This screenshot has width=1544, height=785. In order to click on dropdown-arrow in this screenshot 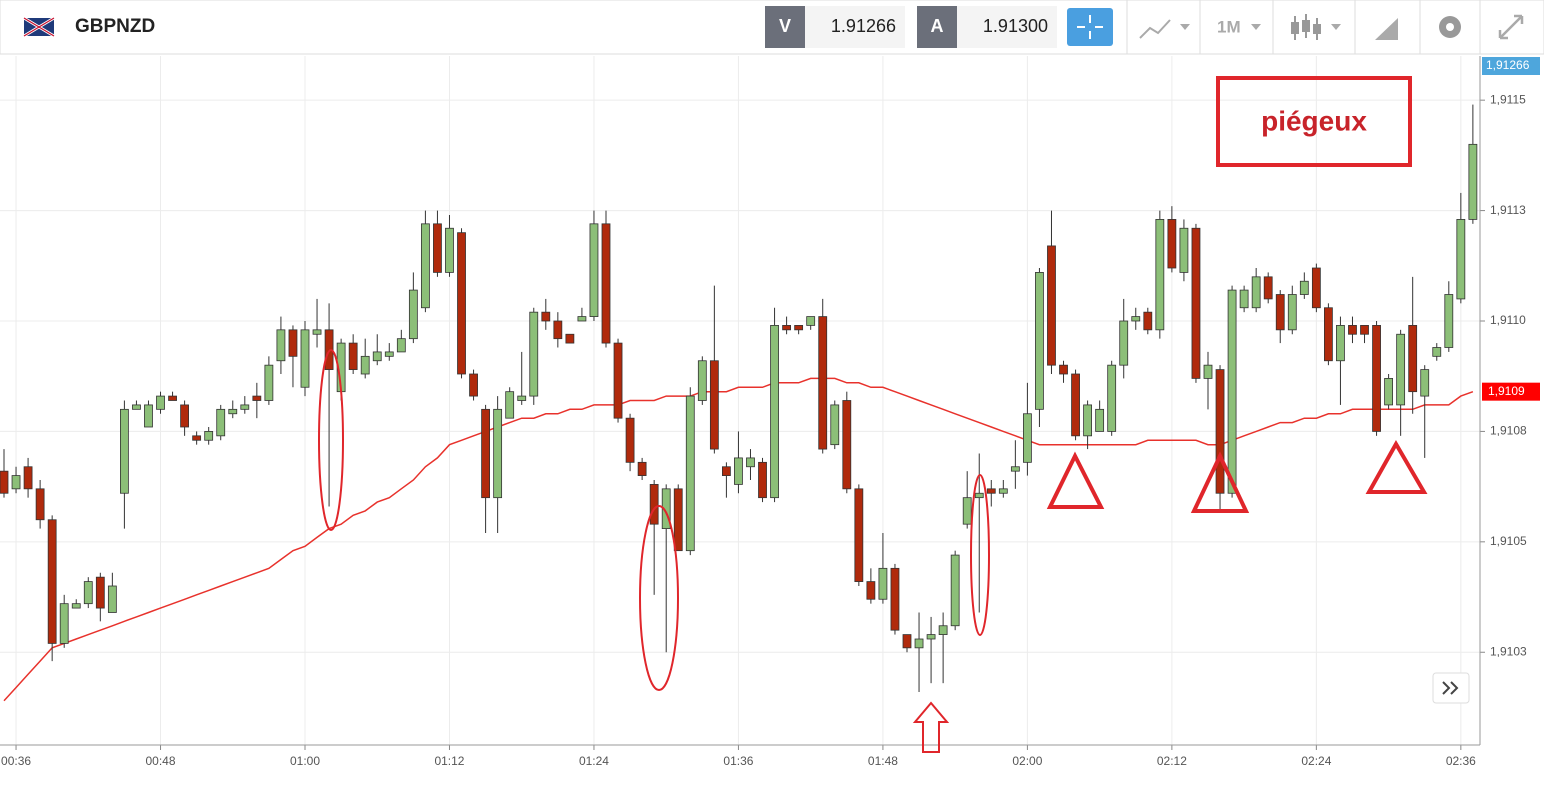, I will do `click(1185, 27)`.